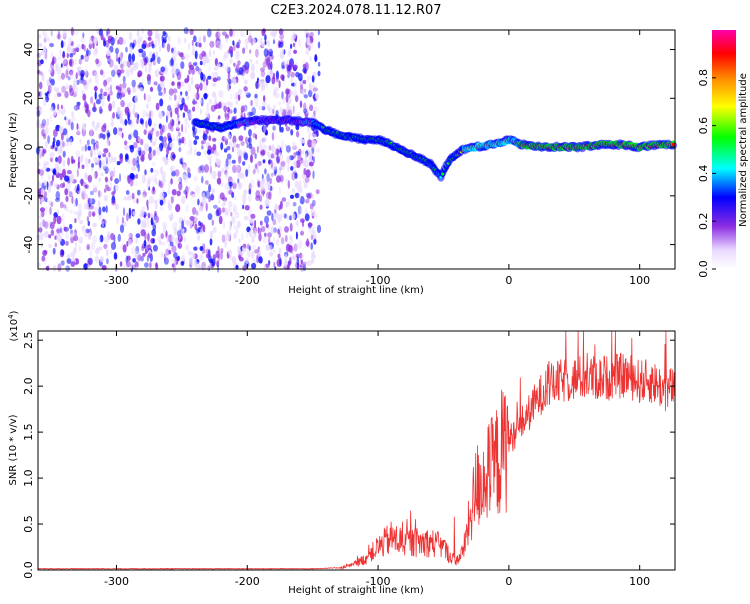 The height and width of the screenshot is (604, 750). What do you see at coordinates (28, 386) in the screenshot?
I see `y-tick-label: 2.0` at bounding box center [28, 386].